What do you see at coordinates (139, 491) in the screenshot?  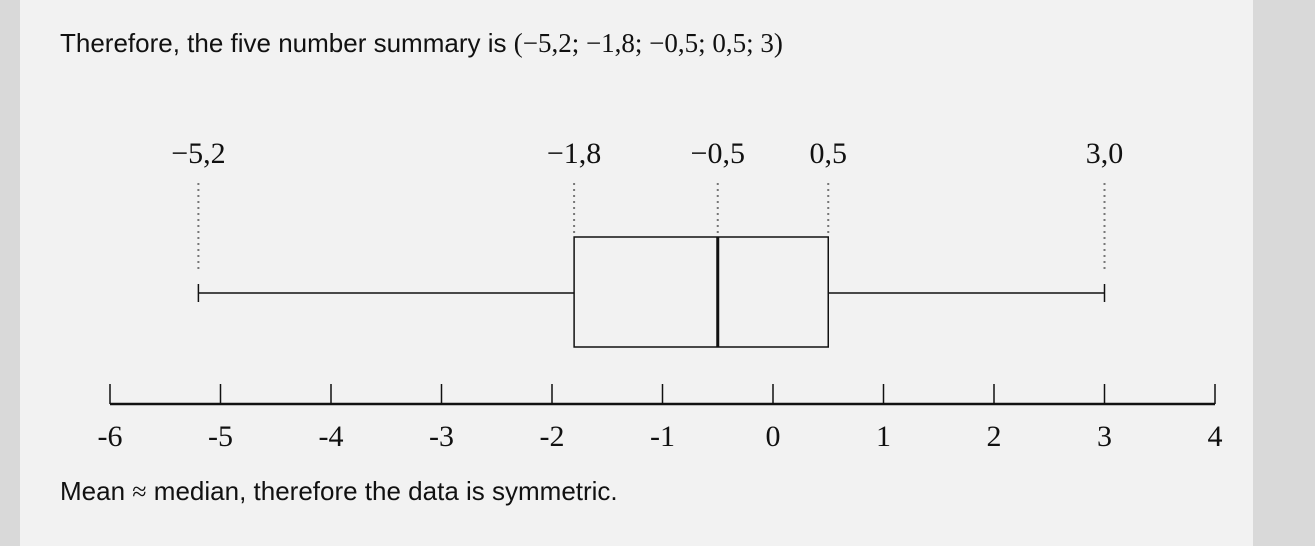 I see `approx-symbol: ≈` at bounding box center [139, 491].